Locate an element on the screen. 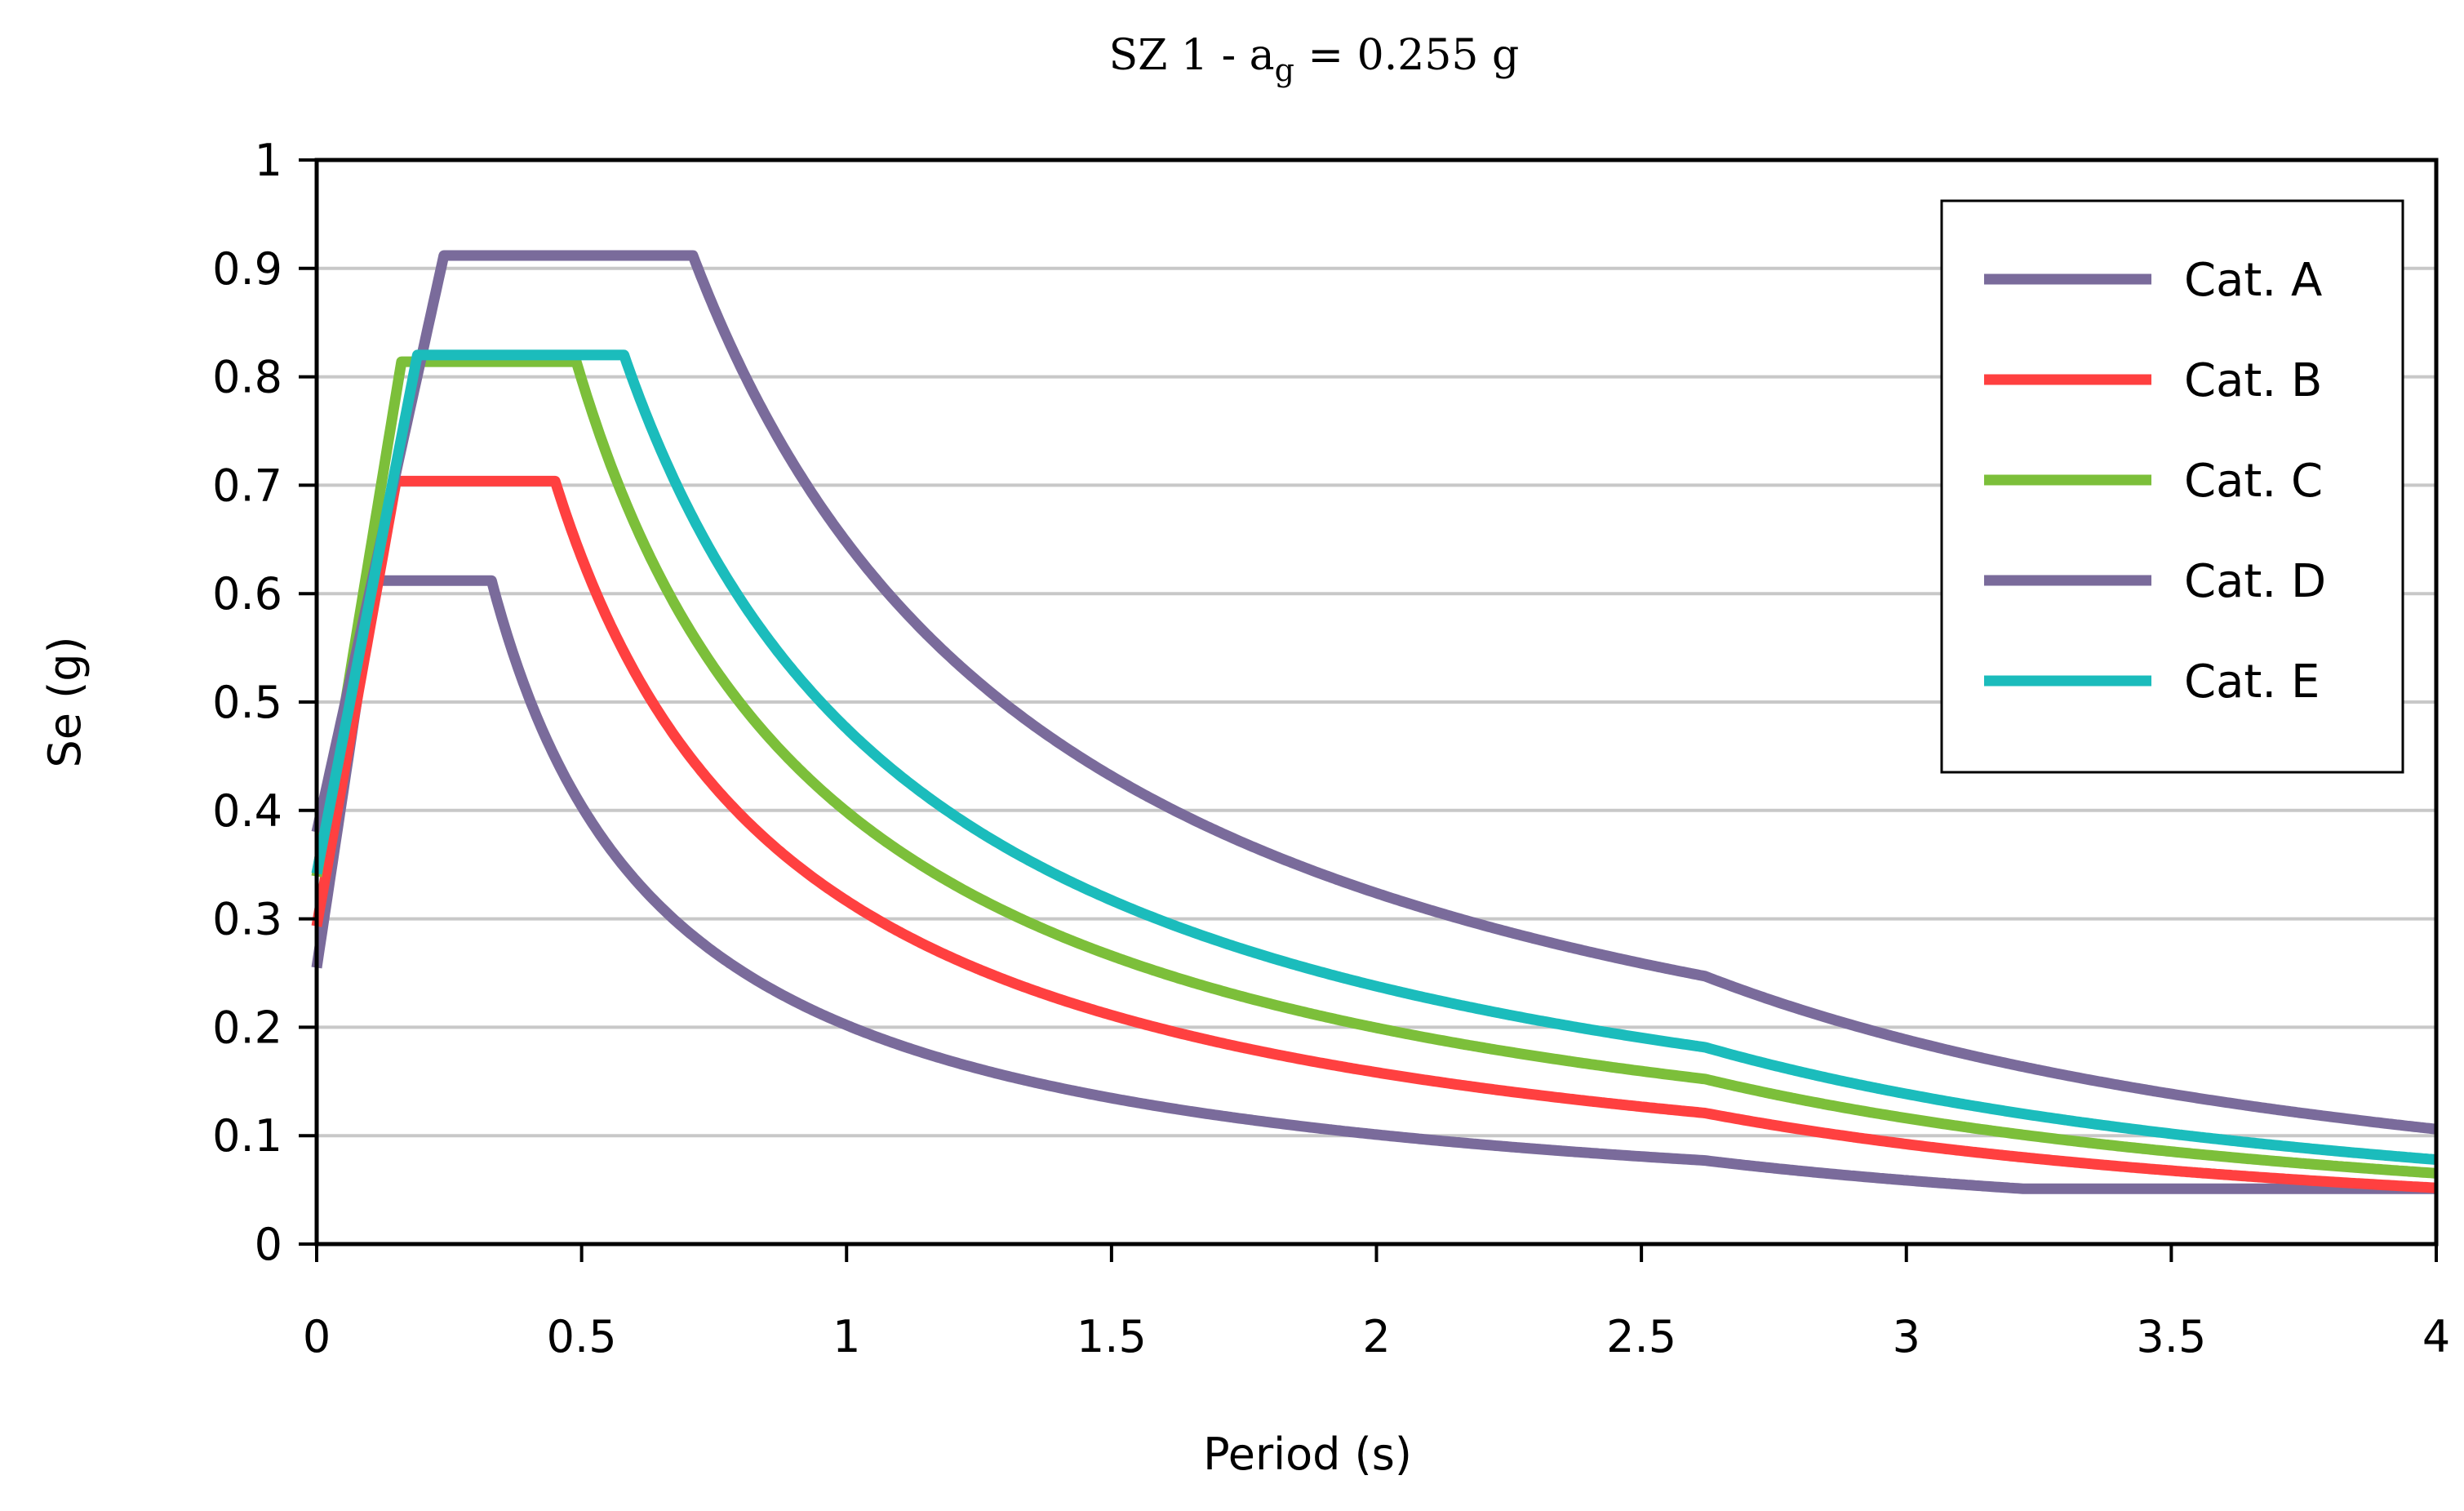 This screenshot has width=2464, height=1511. y-tick-label: 0 is located at coordinates (268, 1244).